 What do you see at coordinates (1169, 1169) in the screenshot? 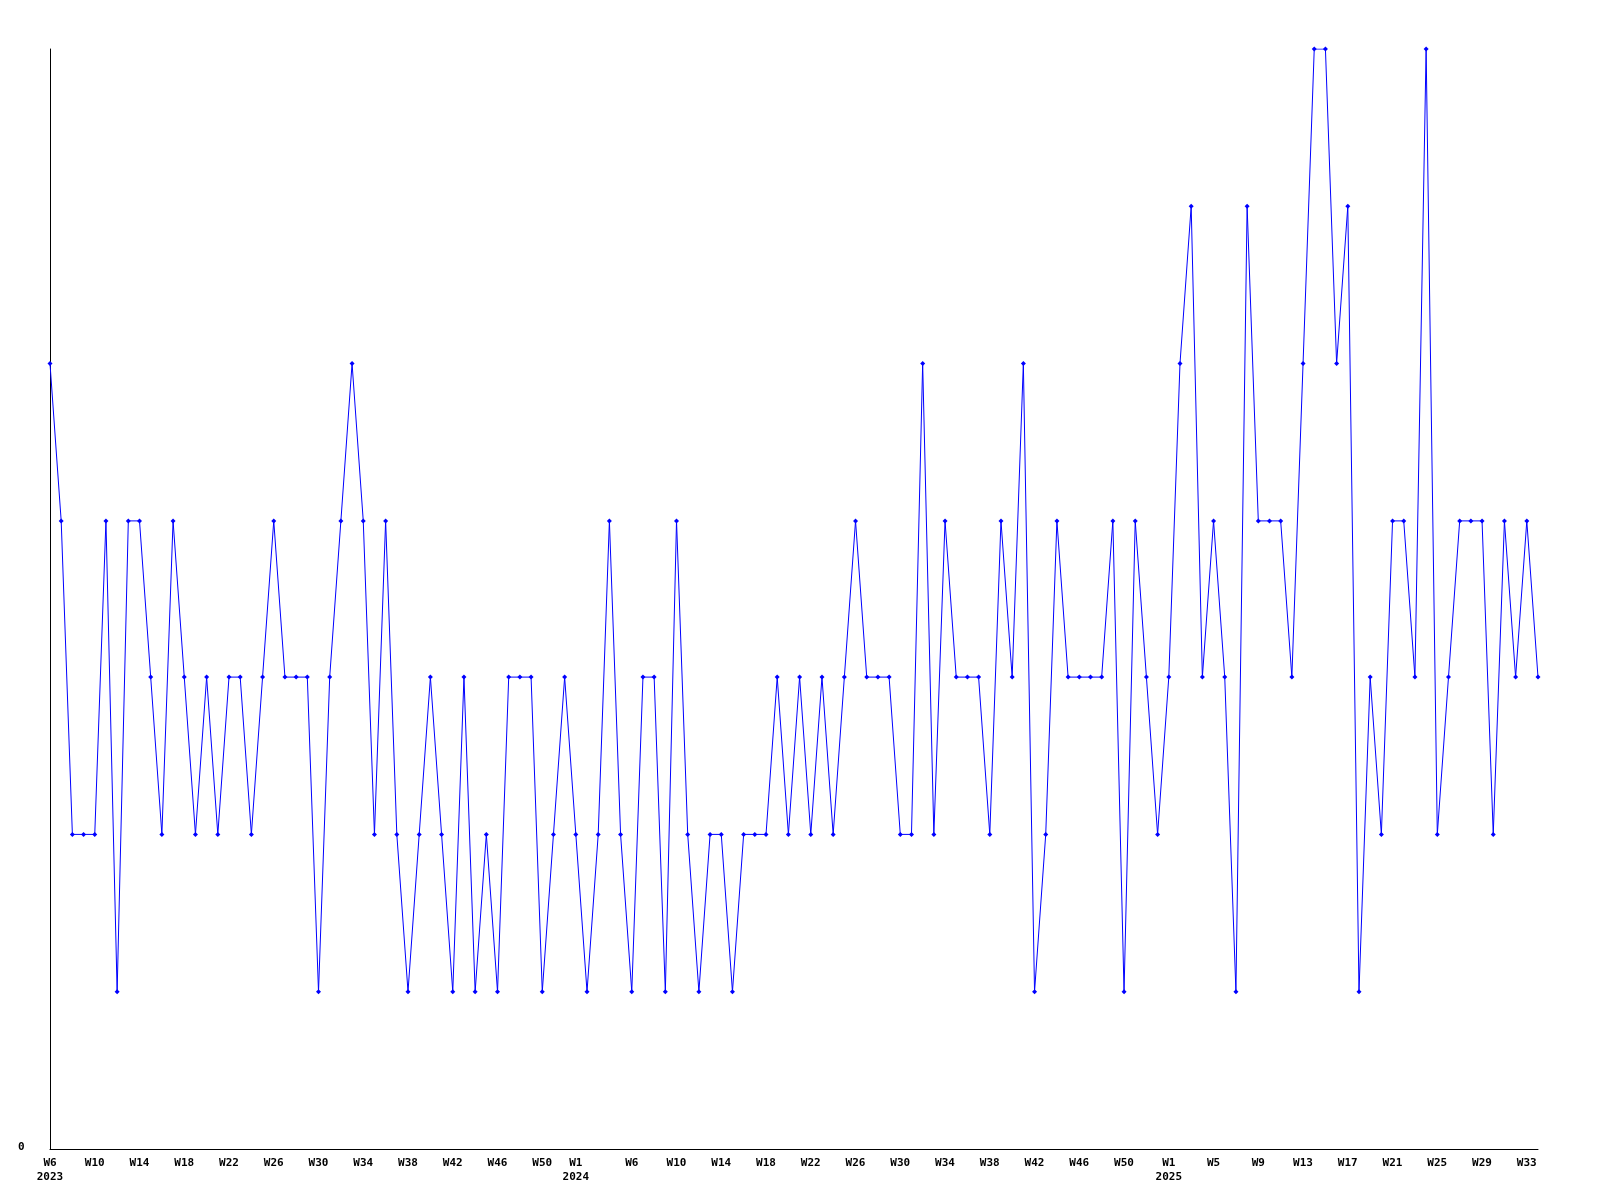
I see `x-tick-label: W1 2025` at bounding box center [1169, 1169].